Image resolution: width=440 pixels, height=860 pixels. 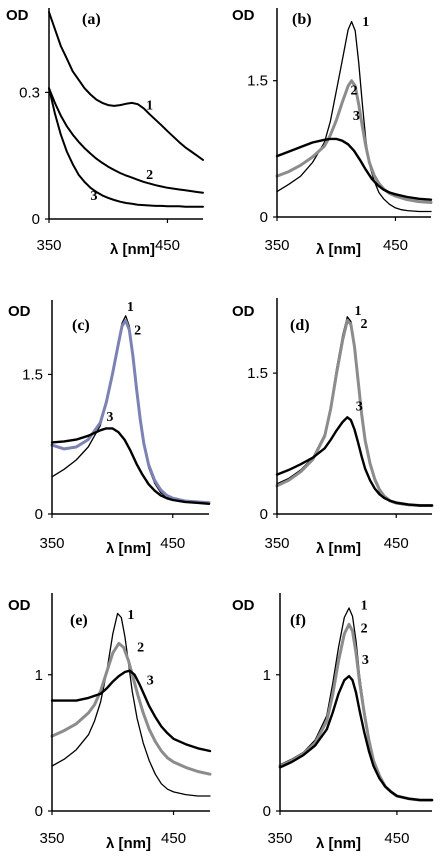 I want to click on panel-f: 0 1 350 450 OD λ [nm] (f) 1 2 3, so click(x=333, y=722).